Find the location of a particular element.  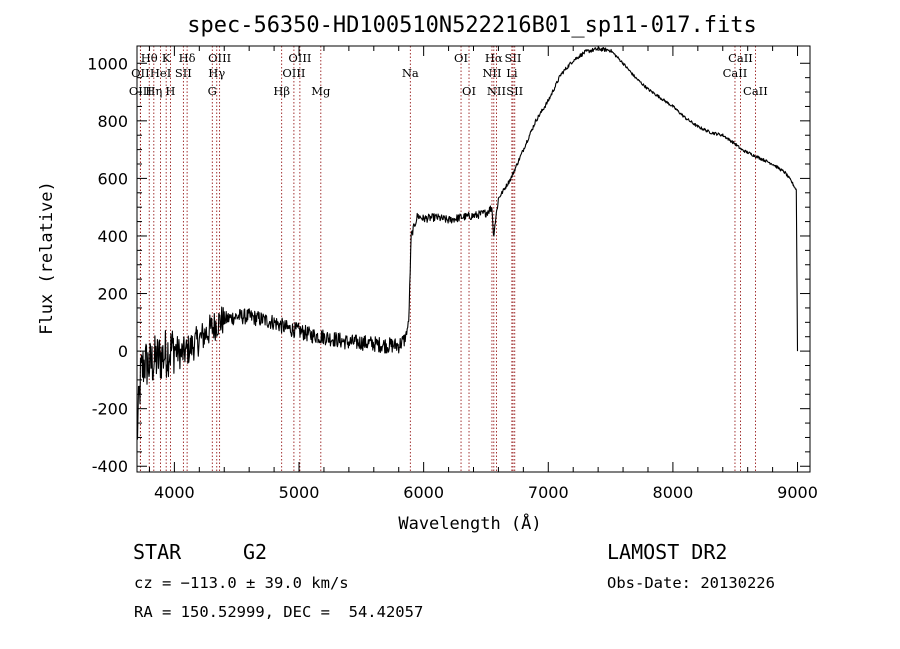

x-tick-label-2: 6000 is located at coordinates (423, 492).